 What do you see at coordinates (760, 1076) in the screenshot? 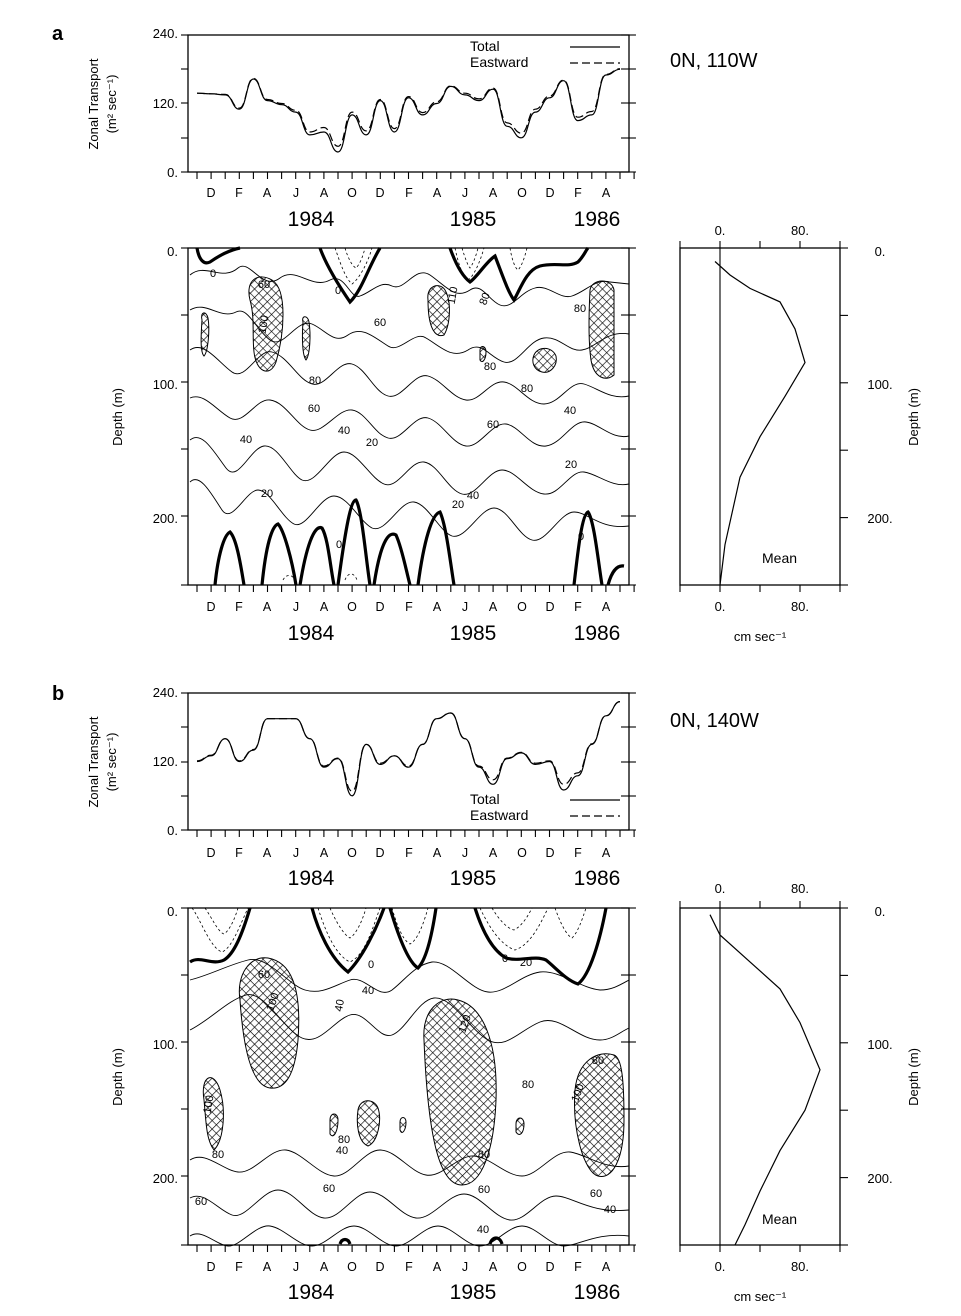
I see `mean-frame` at bounding box center [760, 1076].